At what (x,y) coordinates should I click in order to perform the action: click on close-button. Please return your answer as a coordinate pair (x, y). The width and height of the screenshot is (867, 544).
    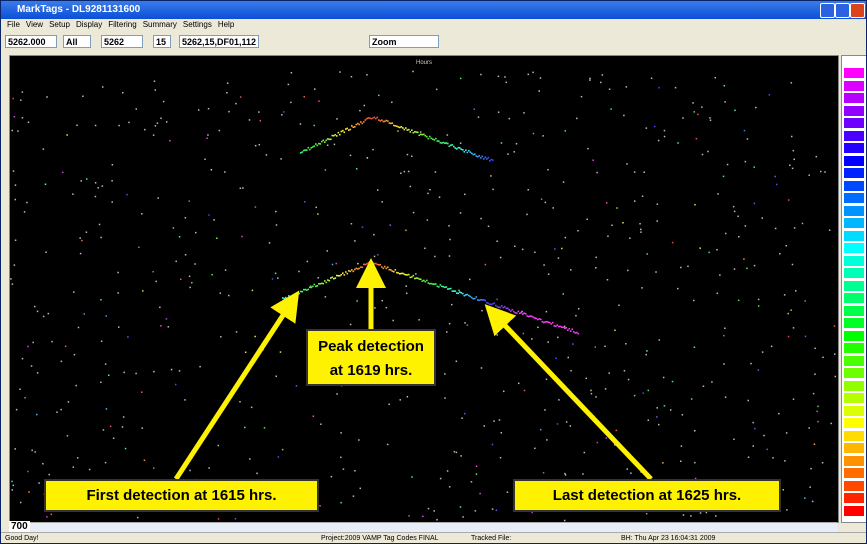
    Looking at the image, I should click on (857, 10).